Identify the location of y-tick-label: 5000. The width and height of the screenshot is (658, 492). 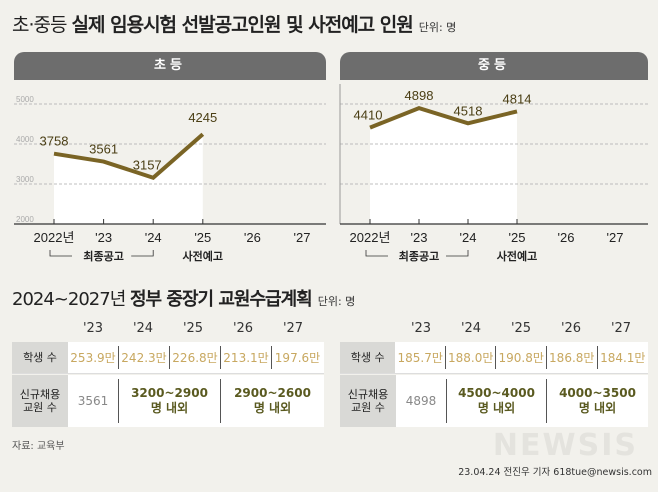
(25, 99).